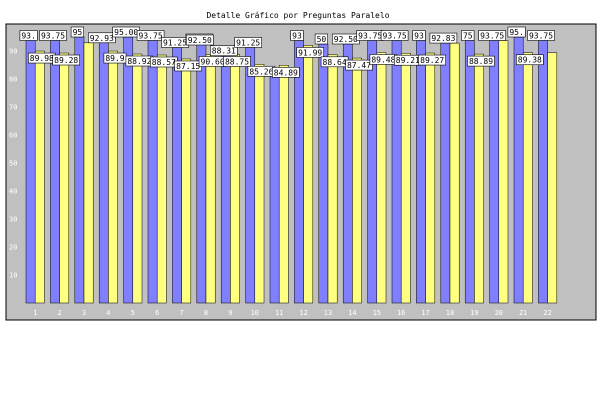  What do you see at coordinates (499, 313) in the screenshot?
I see `x-tick-label: 20` at bounding box center [499, 313].